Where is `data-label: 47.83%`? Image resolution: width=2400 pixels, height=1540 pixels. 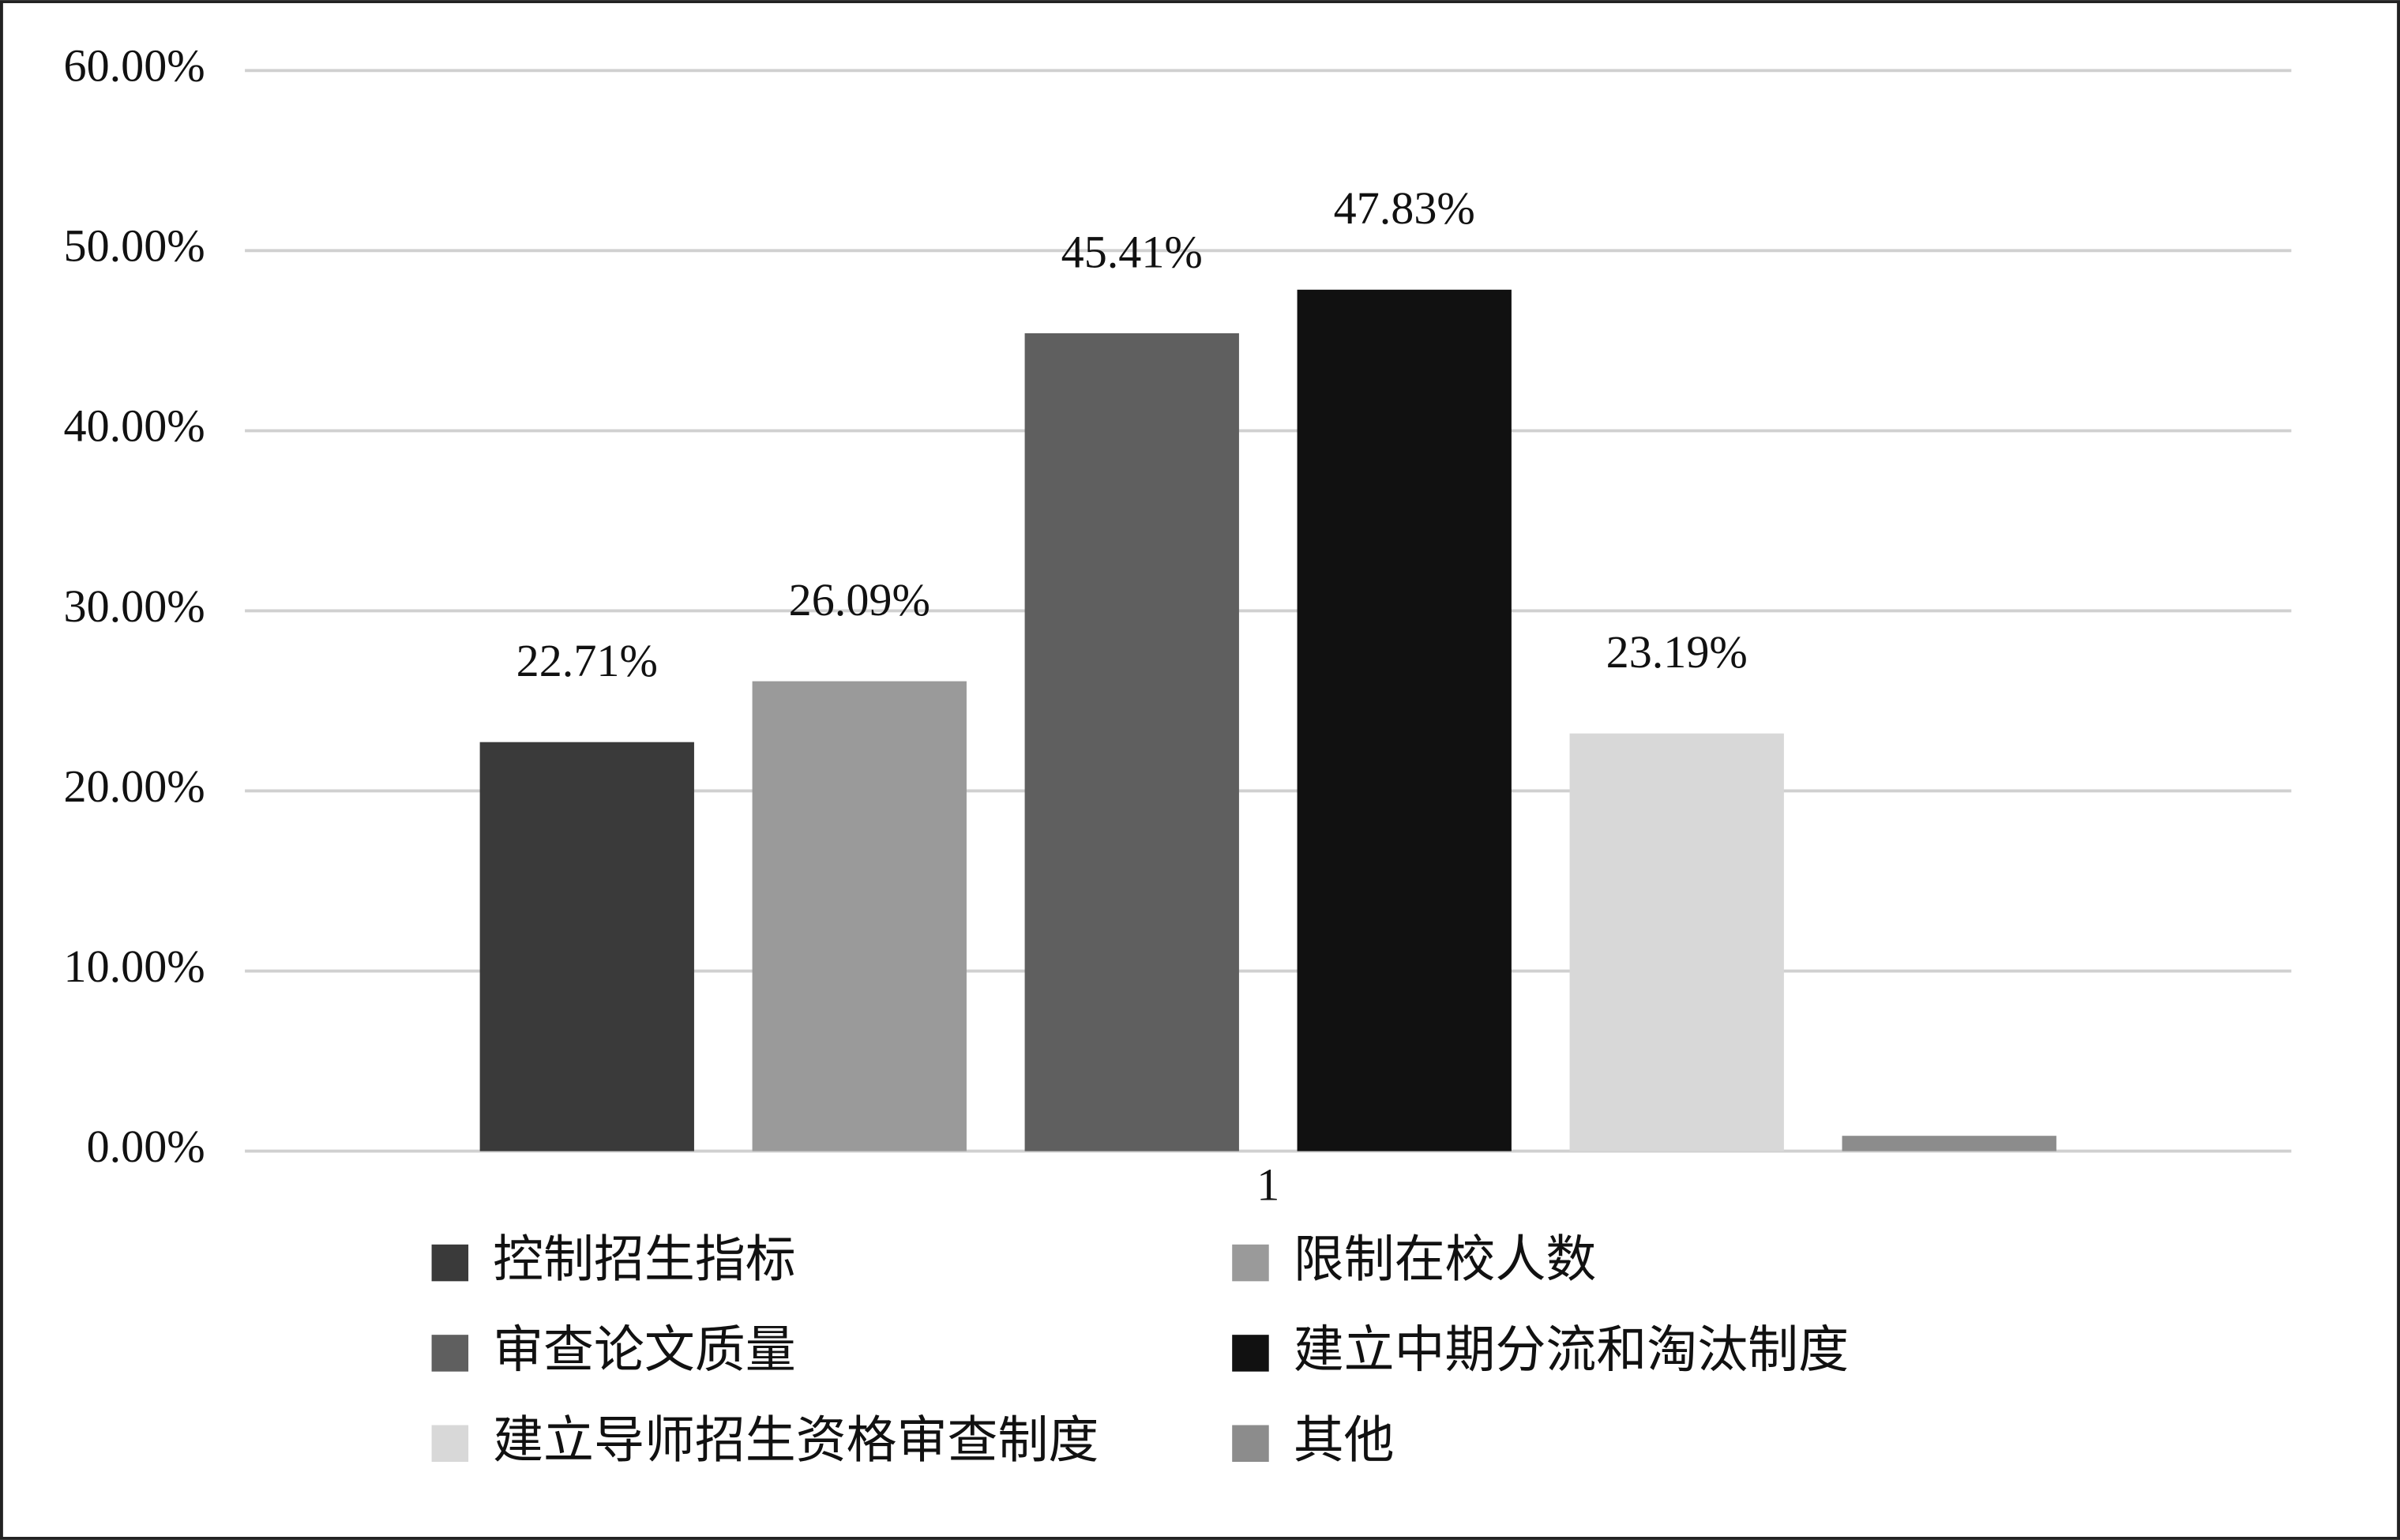 data-label: 47.83% is located at coordinates (1404, 208).